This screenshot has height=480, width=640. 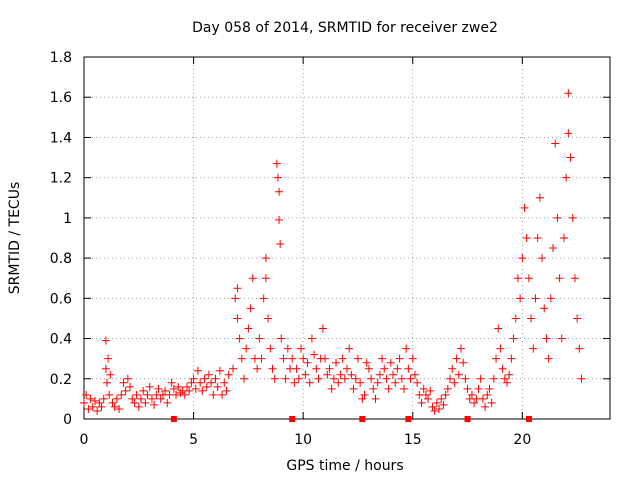 What do you see at coordinates (61, 299) in the screenshot?
I see `y-tick-label: 0.6` at bounding box center [61, 299].